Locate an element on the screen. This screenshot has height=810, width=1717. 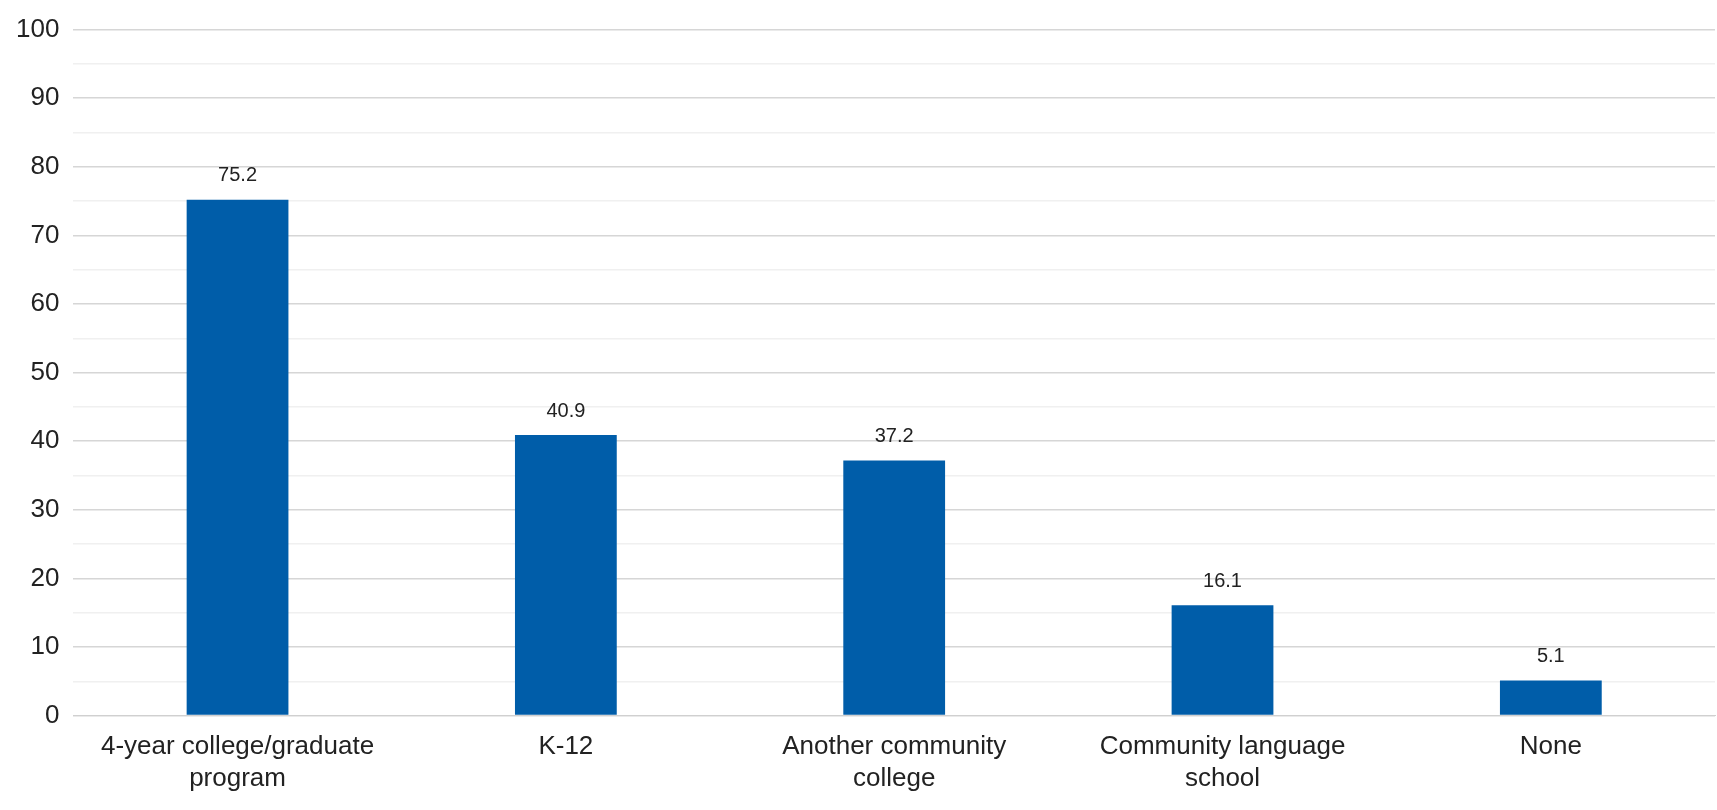
y-tick-label: 90 is located at coordinates (45, 96).